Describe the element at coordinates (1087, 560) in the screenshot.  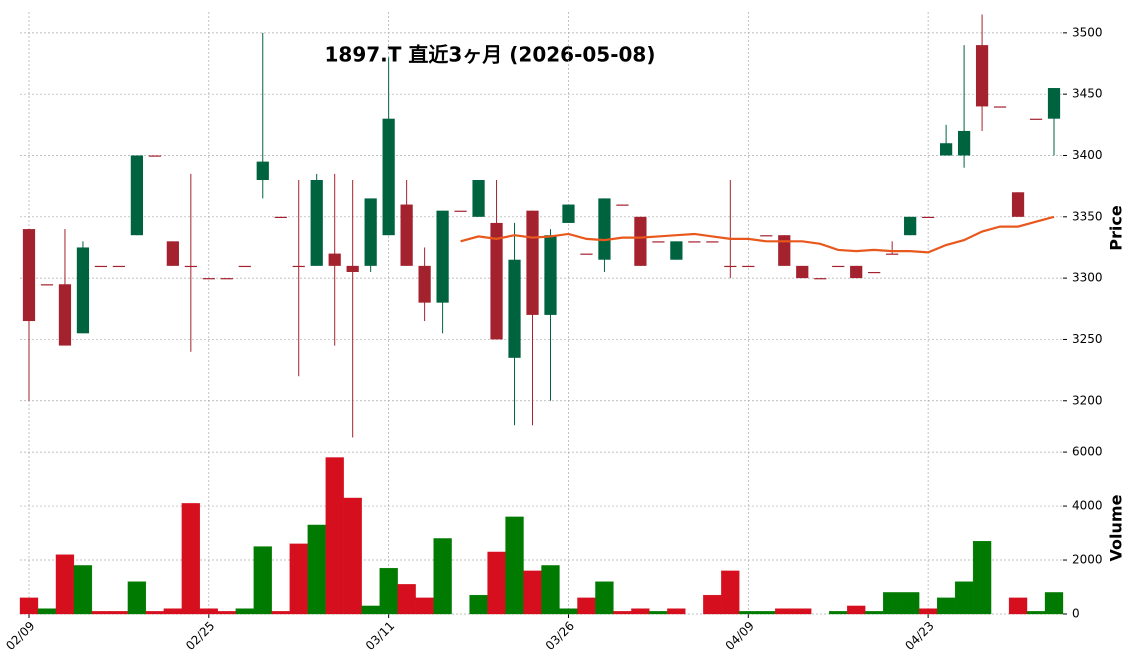
I see `y2-tick-label: 2000` at that location.